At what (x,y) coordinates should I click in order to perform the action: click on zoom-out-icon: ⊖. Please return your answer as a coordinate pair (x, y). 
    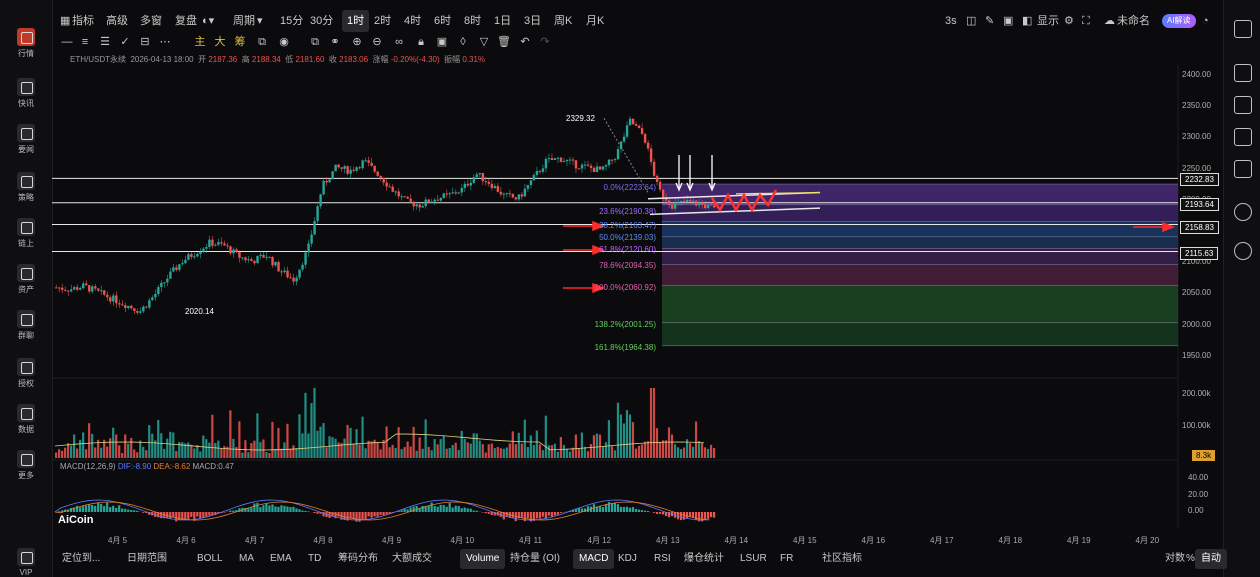
    Looking at the image, I should click on (377, 42).